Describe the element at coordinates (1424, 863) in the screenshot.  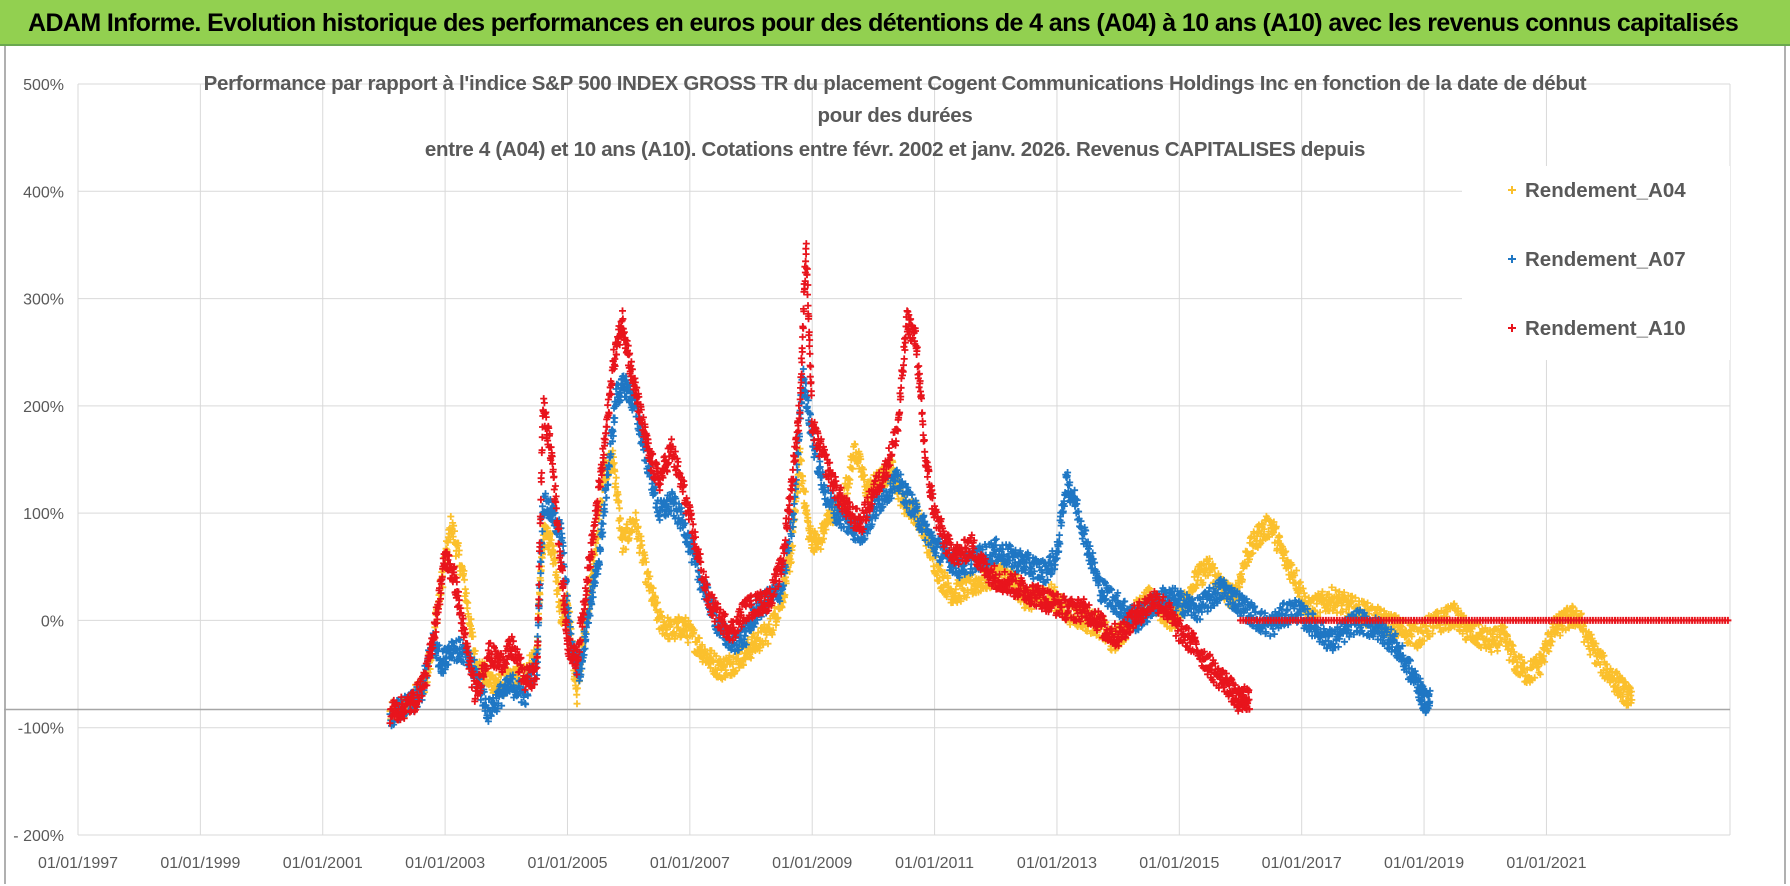
I see `x-tick-label: 01/01/2019` at that location.